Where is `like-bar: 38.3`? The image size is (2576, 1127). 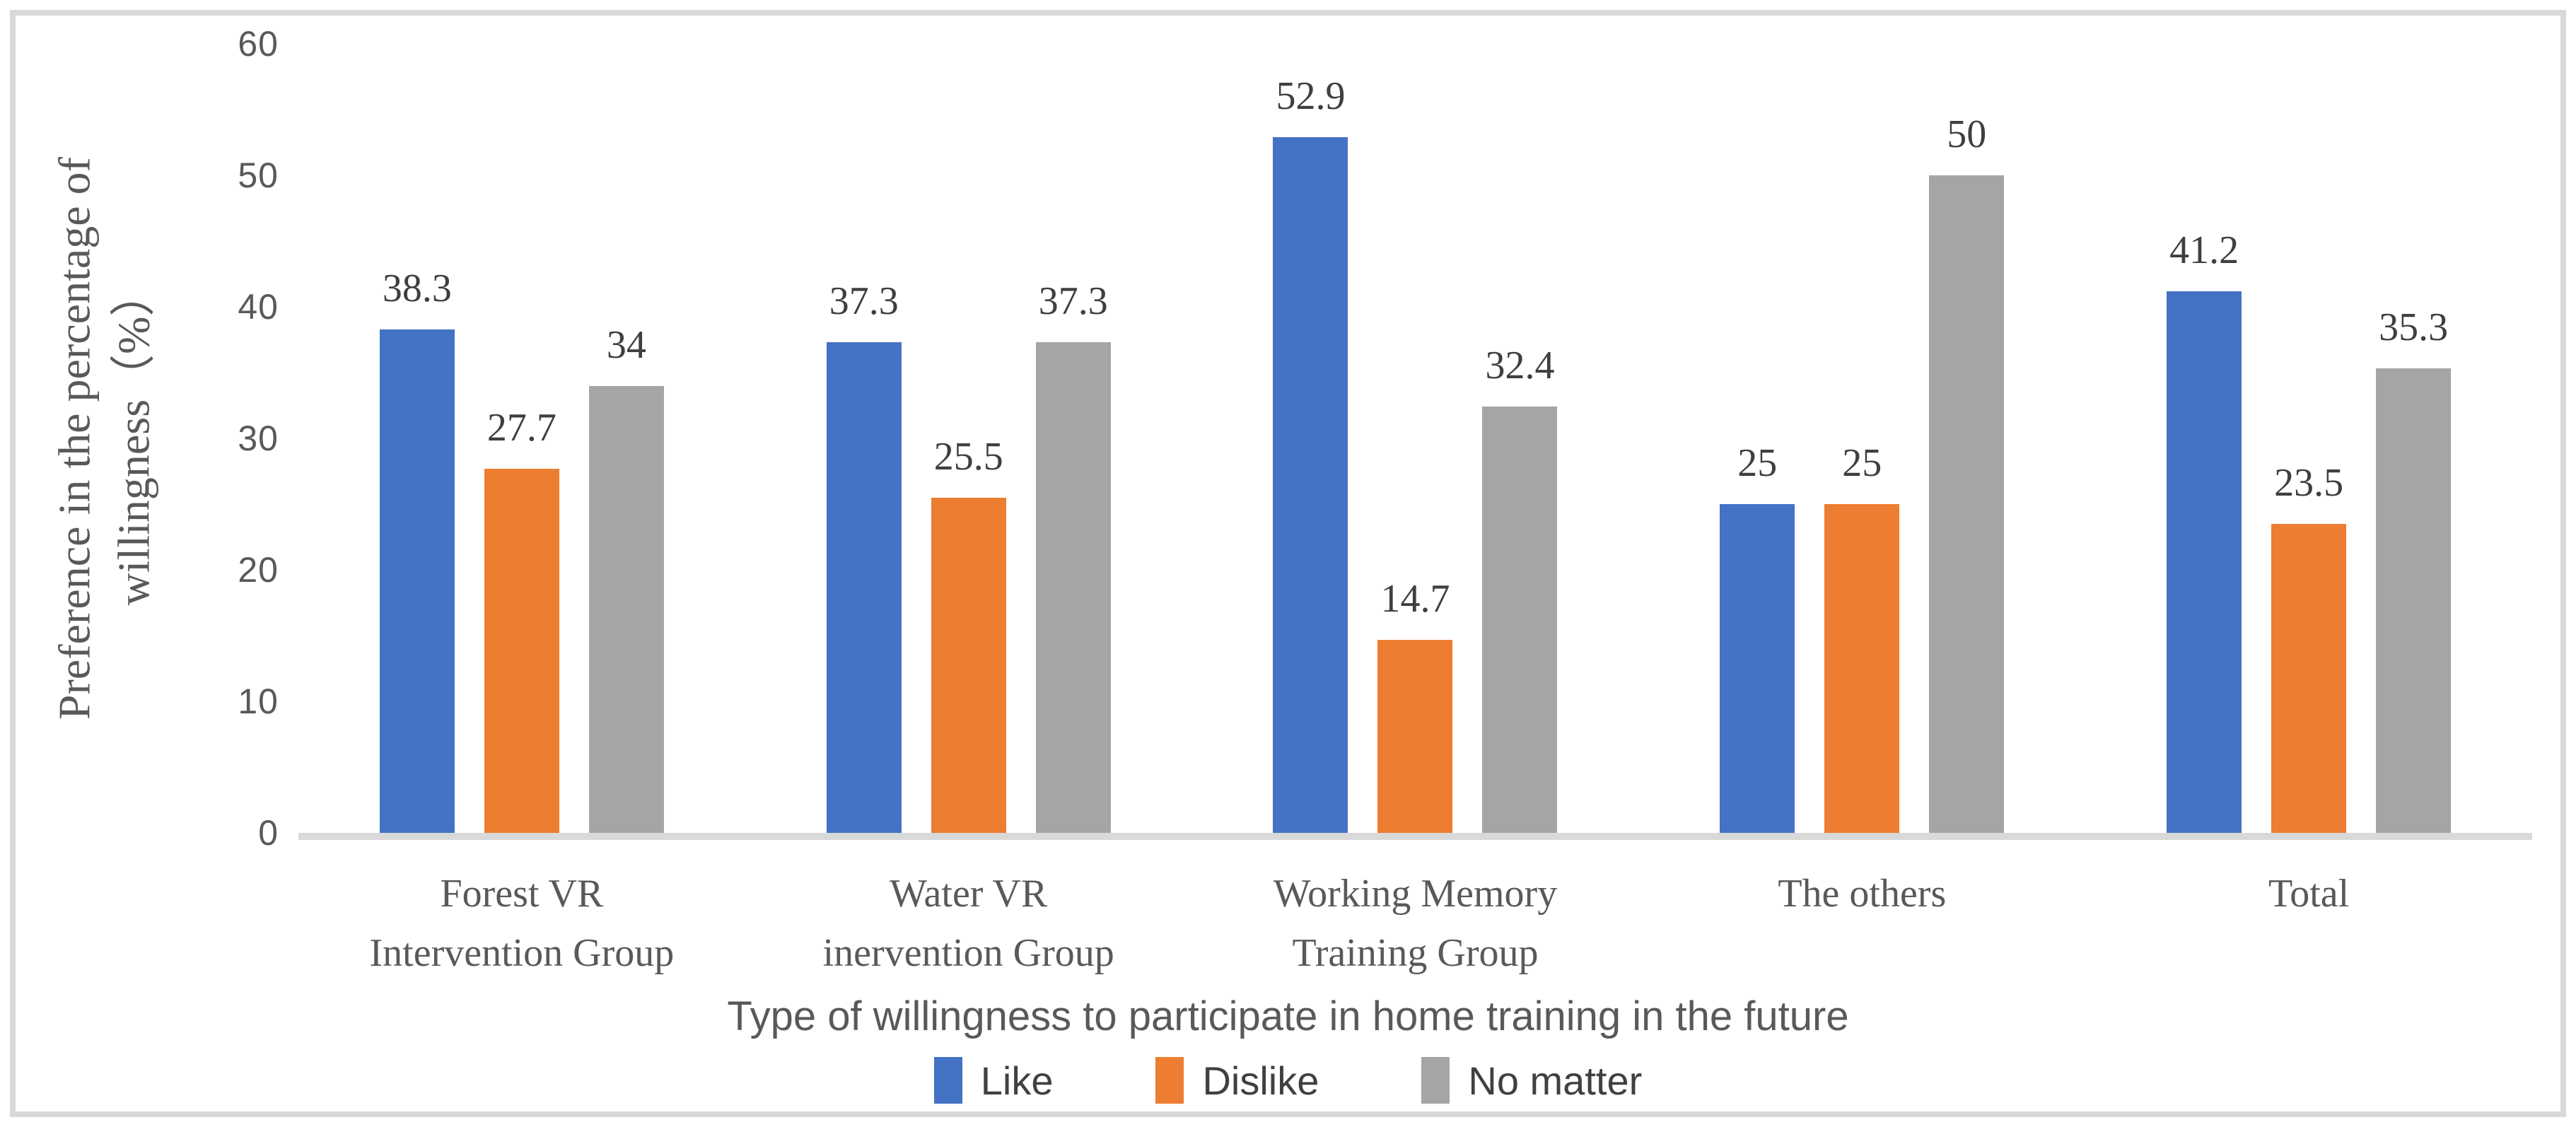 like-bar: 38.3 is located at coordinates (417, 550).